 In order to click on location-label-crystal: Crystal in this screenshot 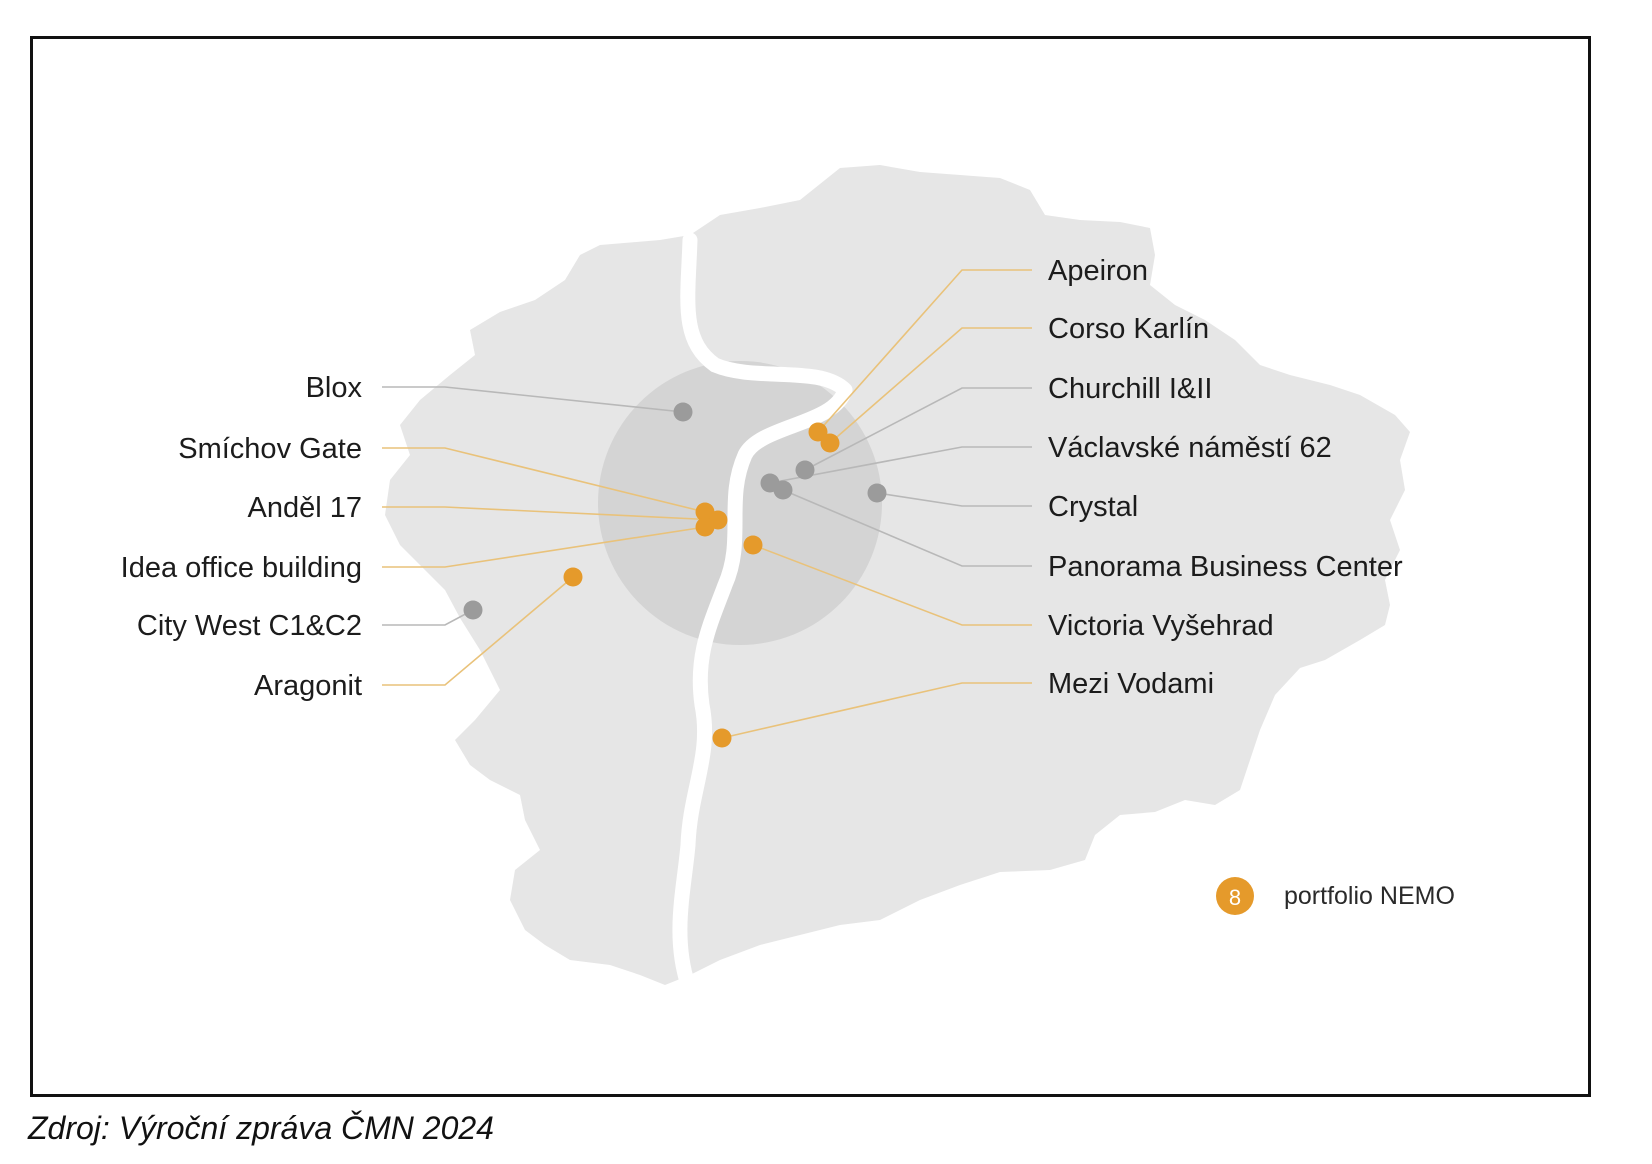, I will do `click(1093, 507)`.